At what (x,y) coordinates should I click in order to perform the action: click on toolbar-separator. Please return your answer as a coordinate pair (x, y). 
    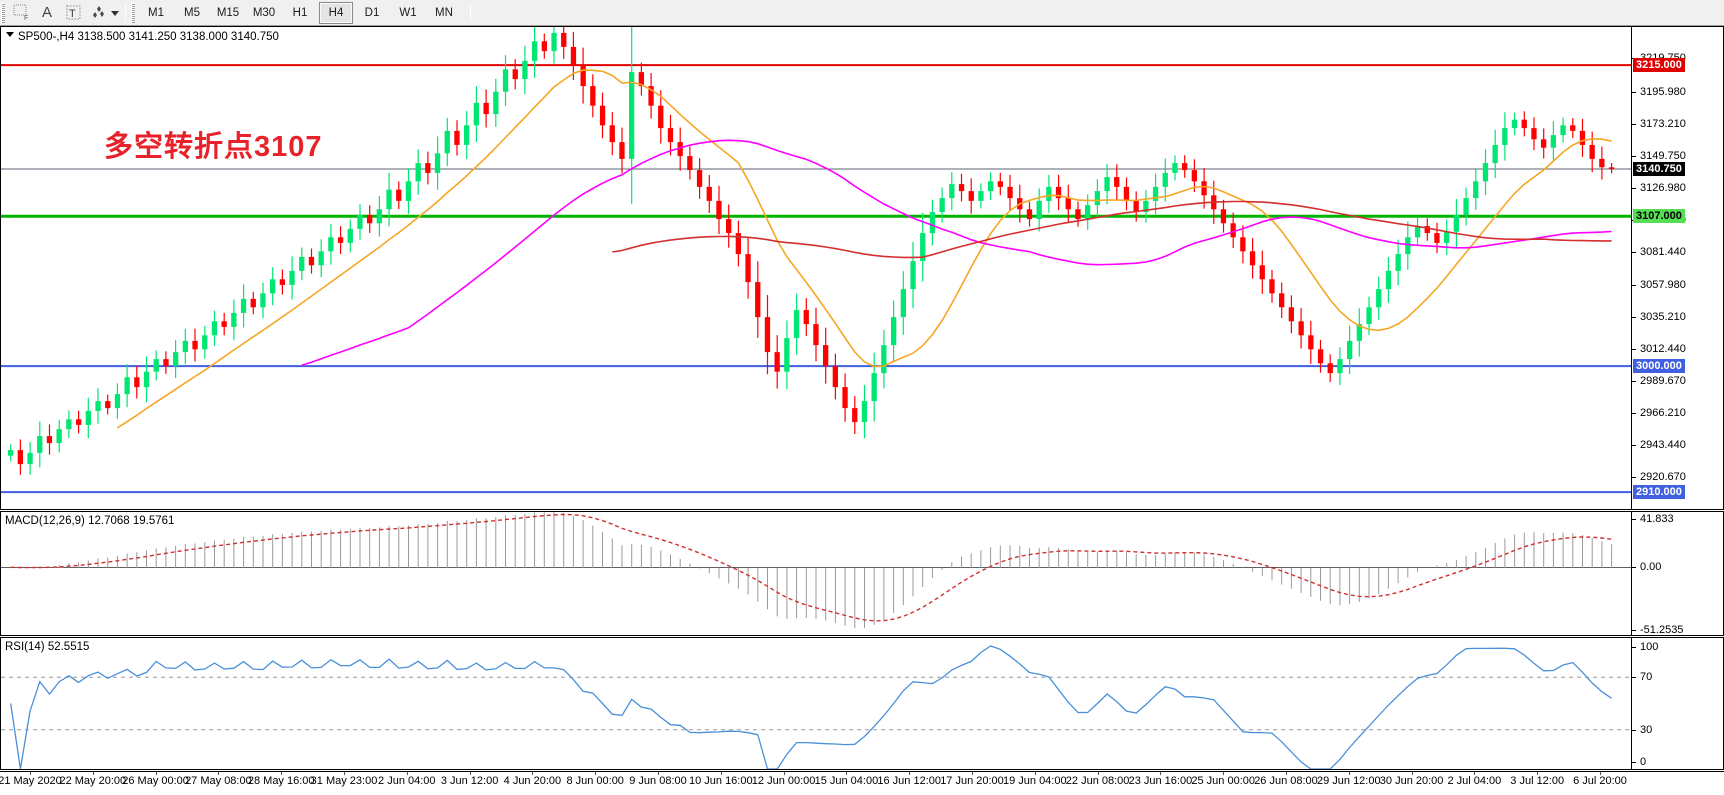
    Looking at the image, I should click on (125, 12).